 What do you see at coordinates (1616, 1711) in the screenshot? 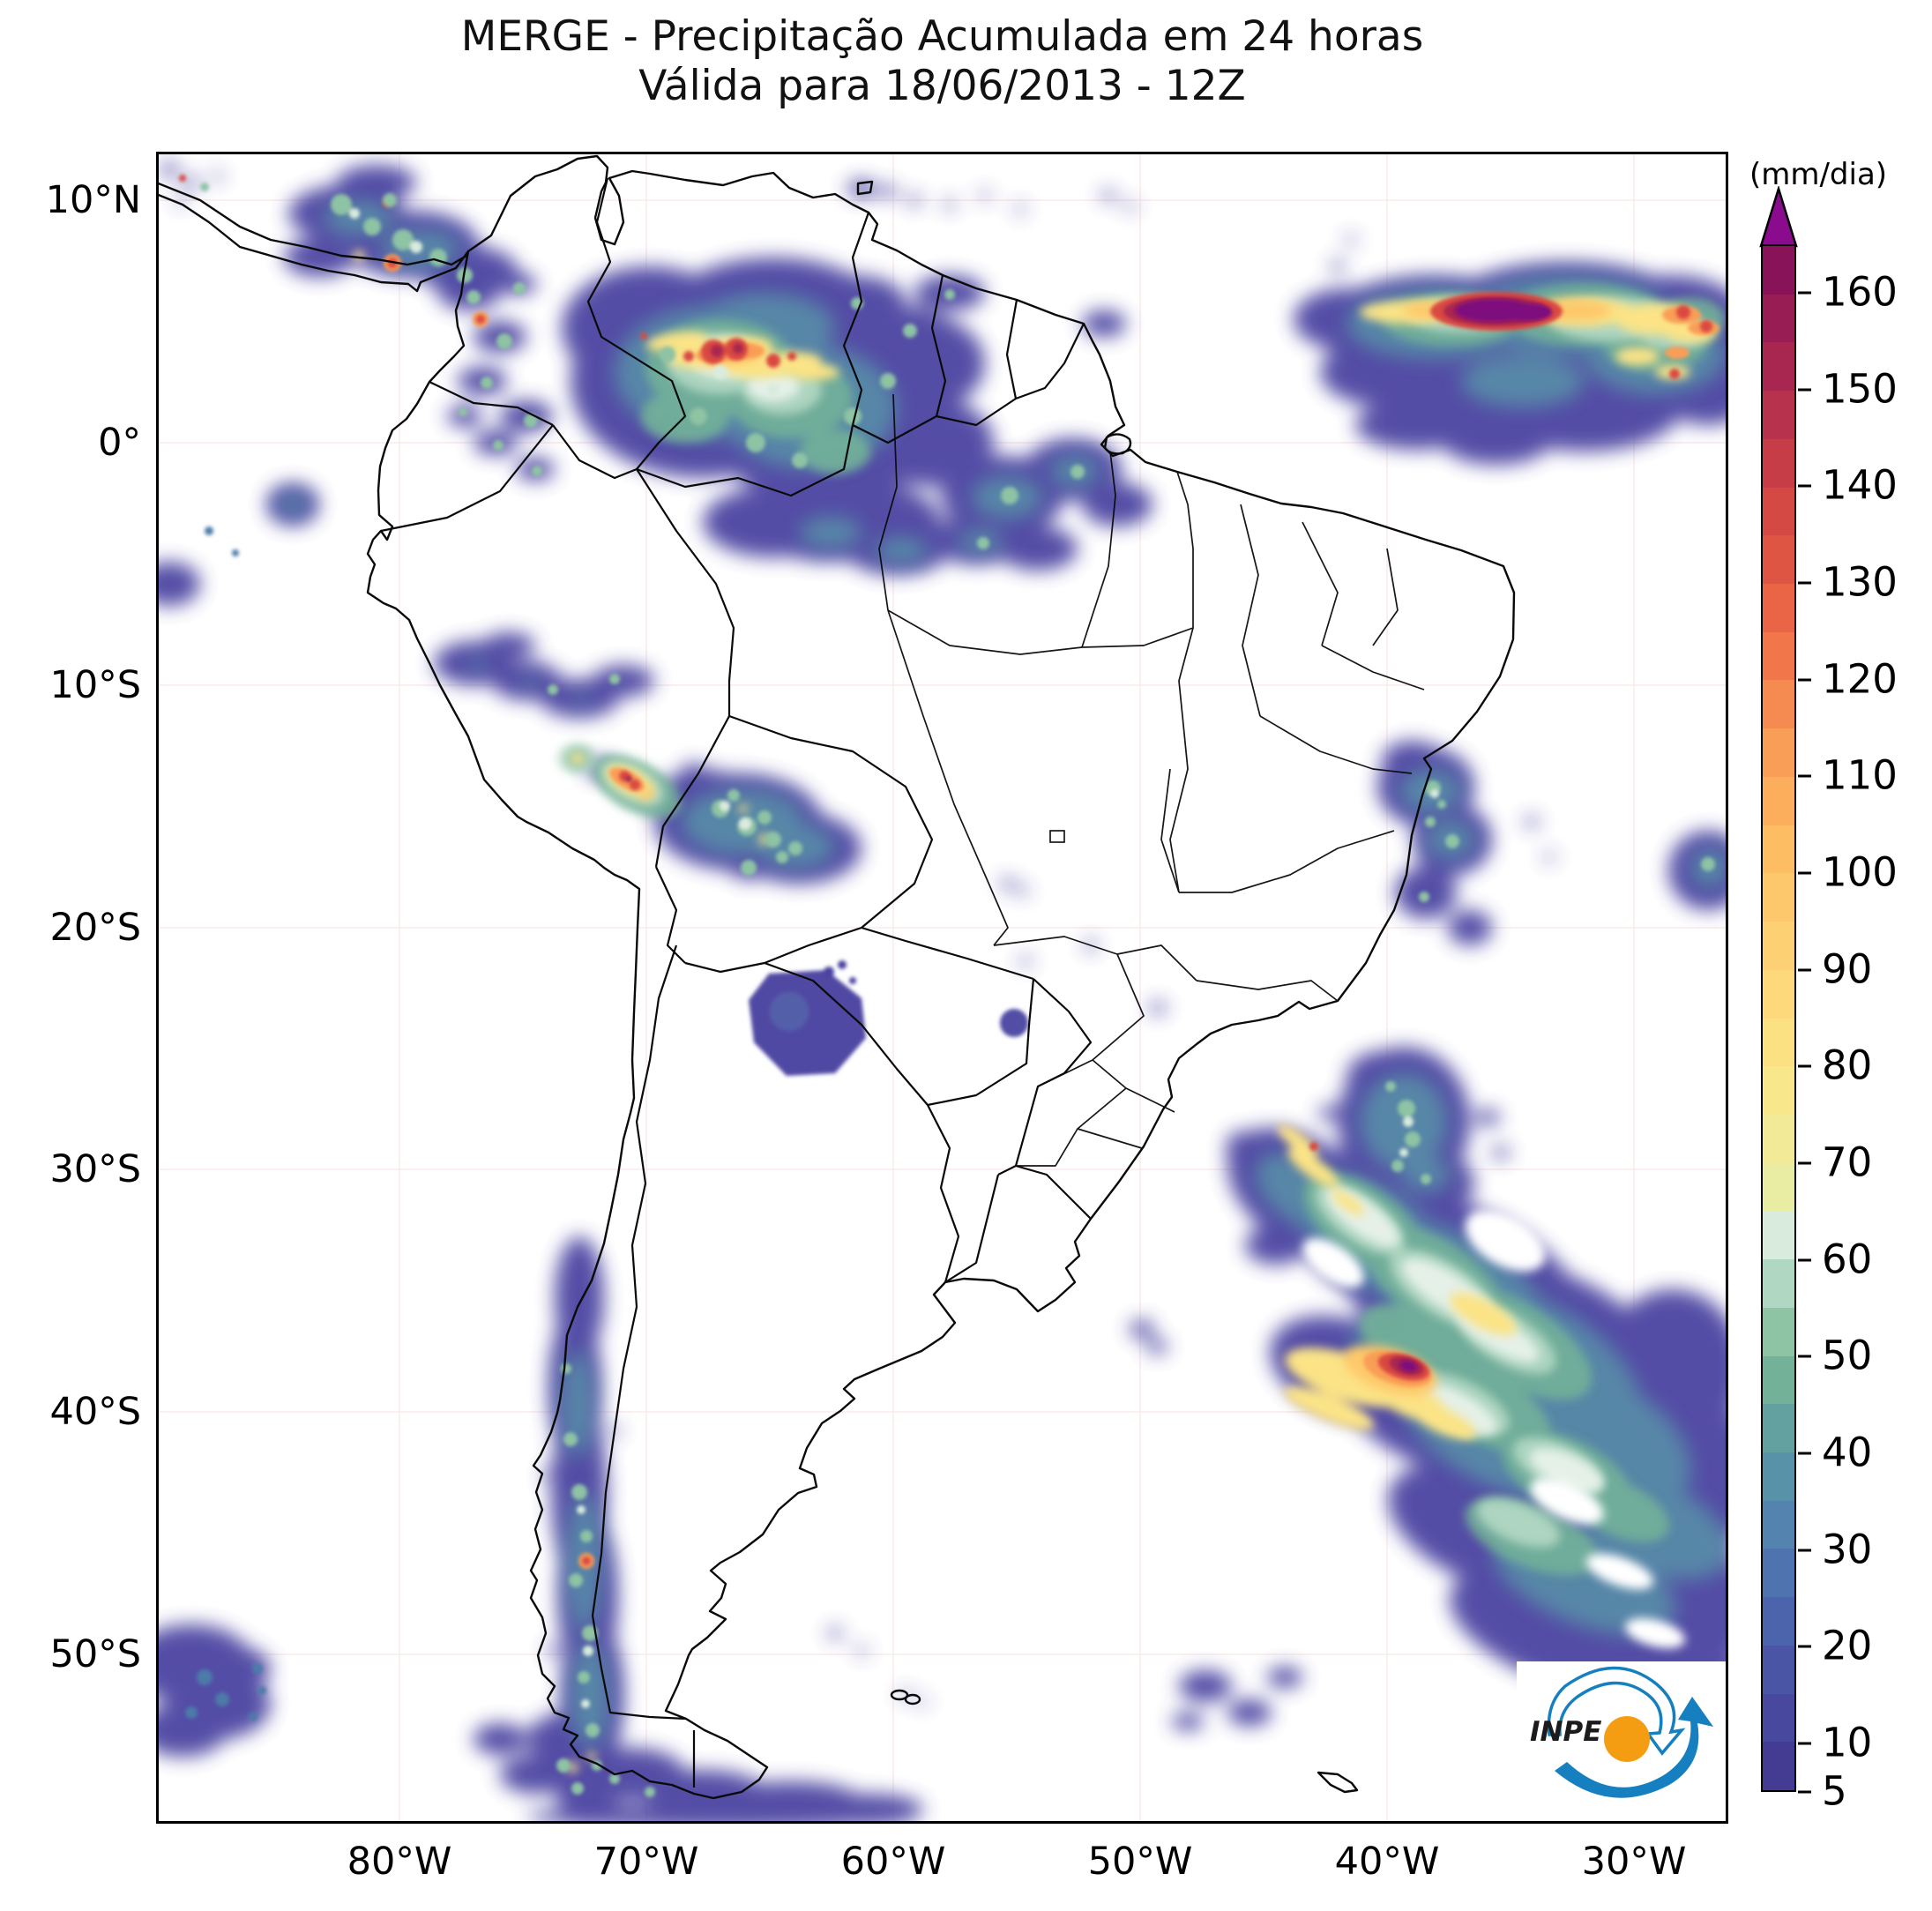
I see `inpe-swirl-outline` at bounding box center [1616, 1711].